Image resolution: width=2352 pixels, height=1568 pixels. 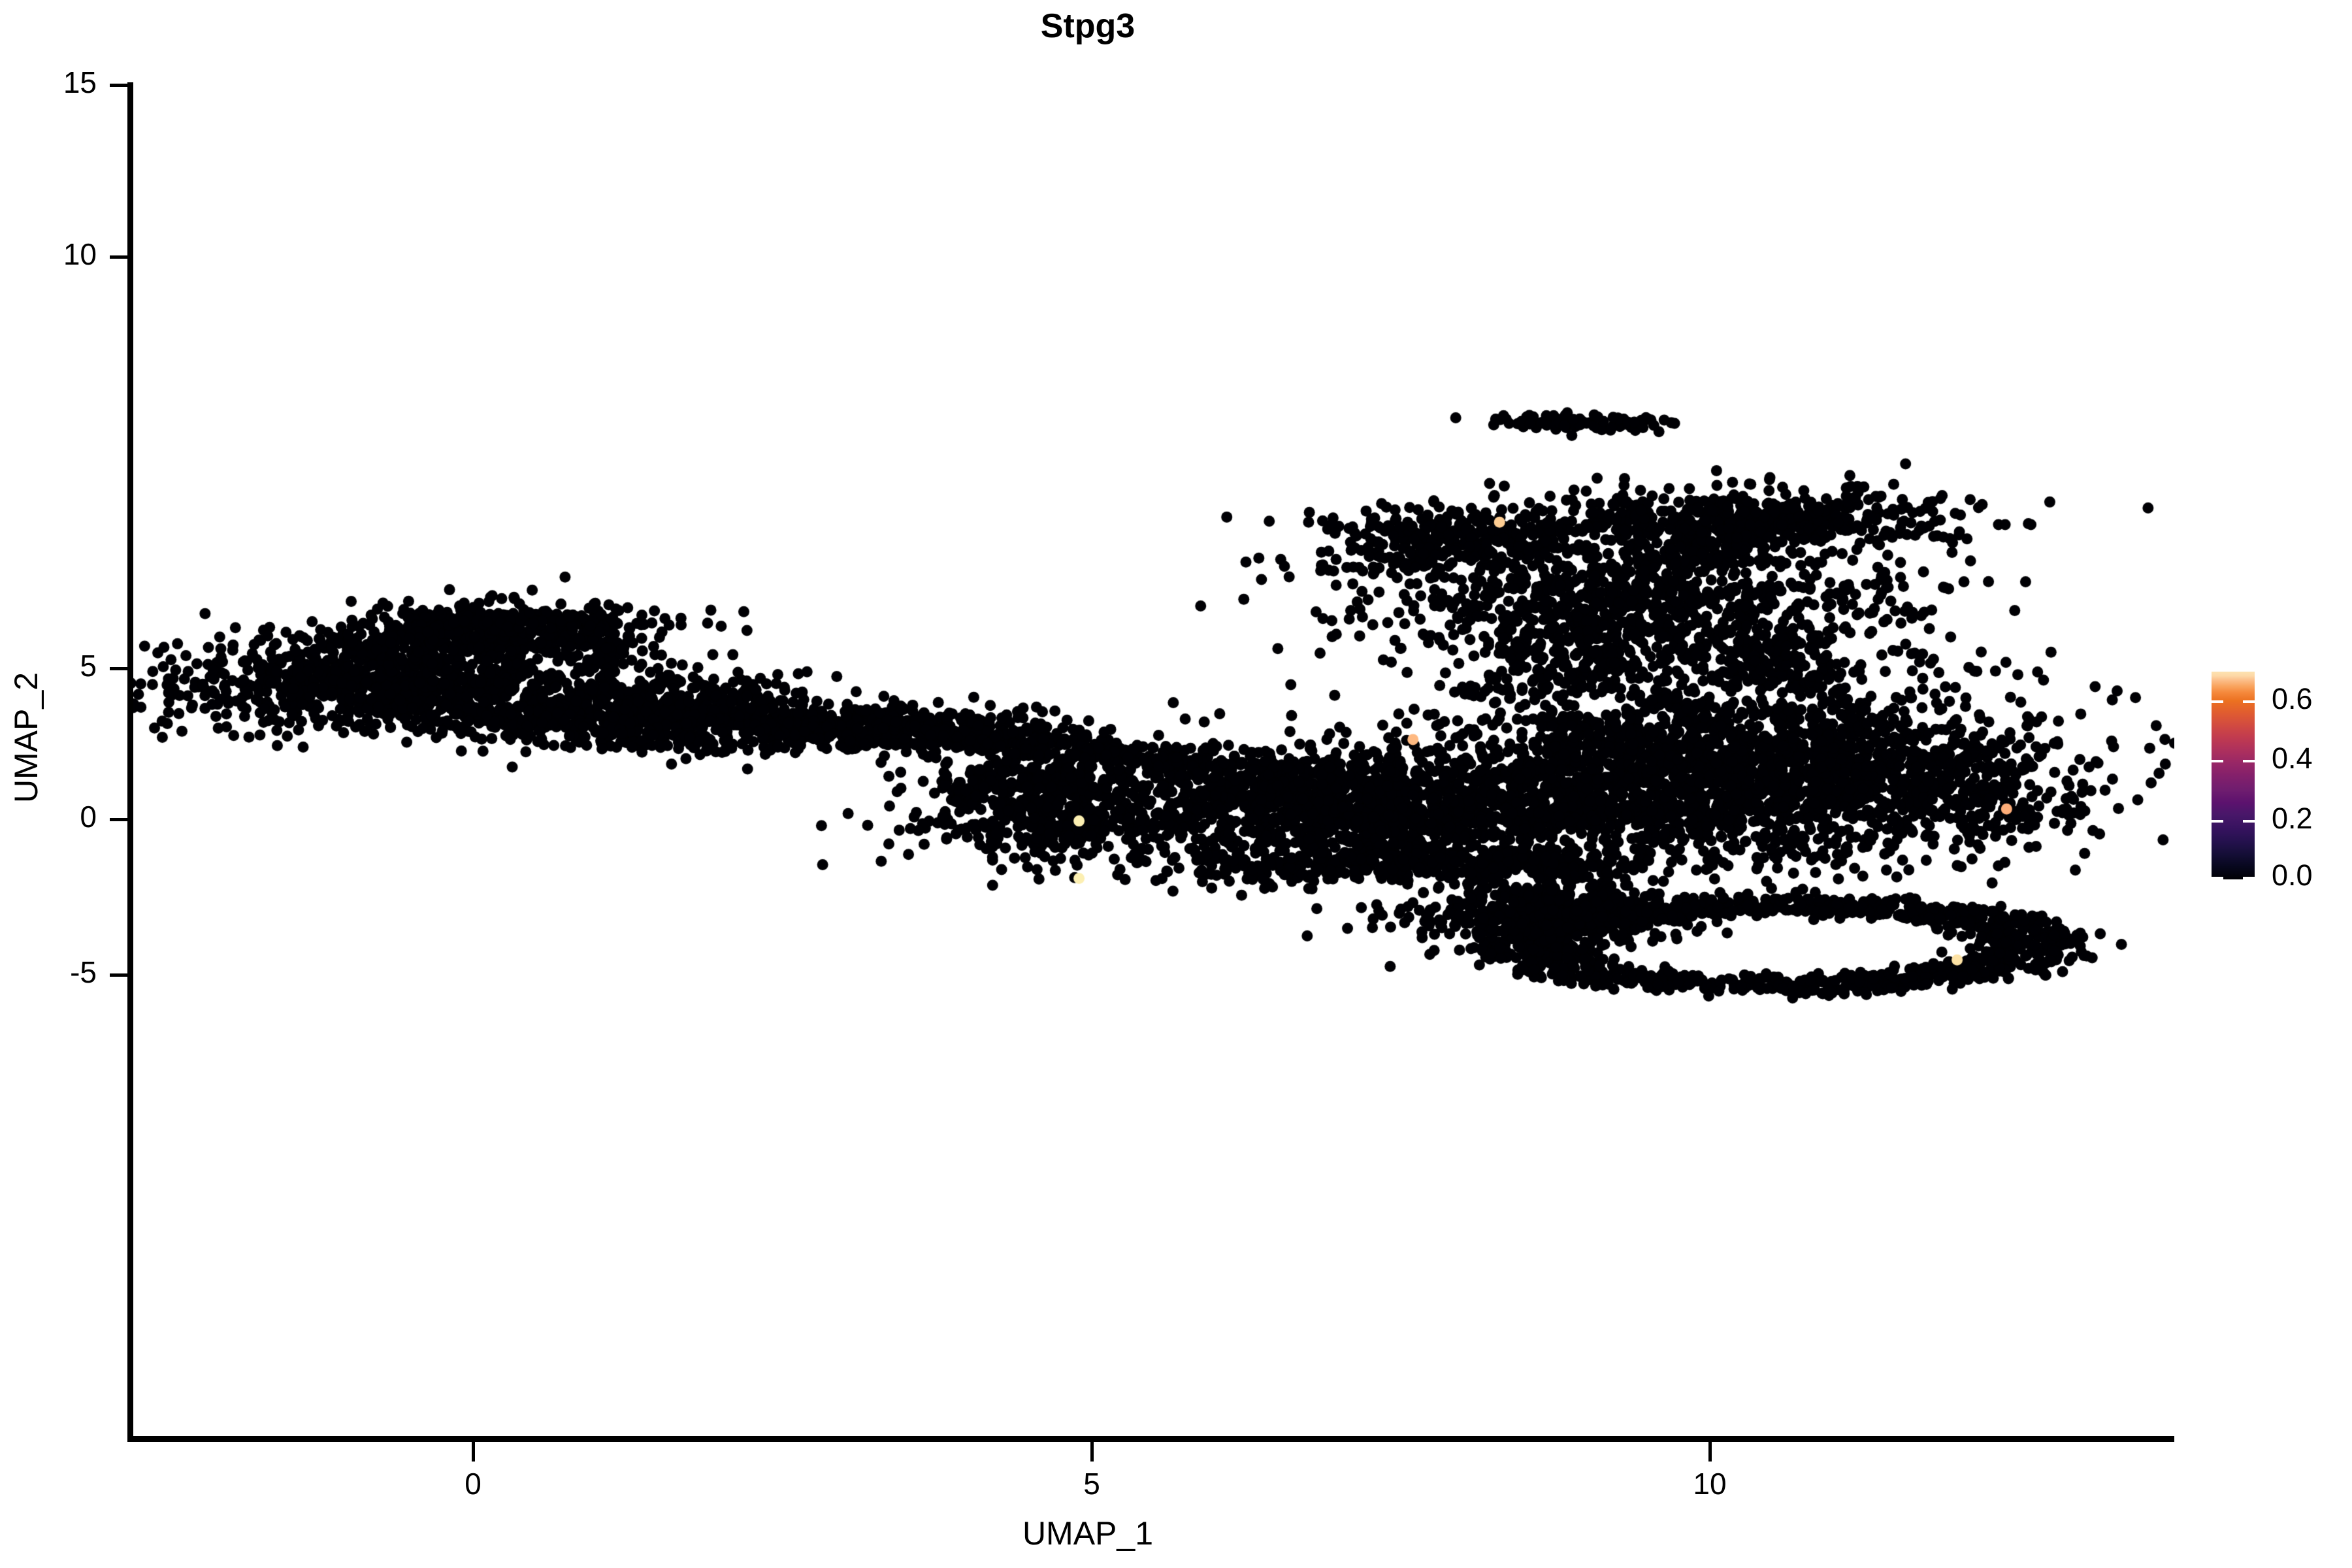 What do you see at coordinates (80, 254) in the screenshot?
I see `y-axis-tick-label: 10` at bounding box center [80, 254].